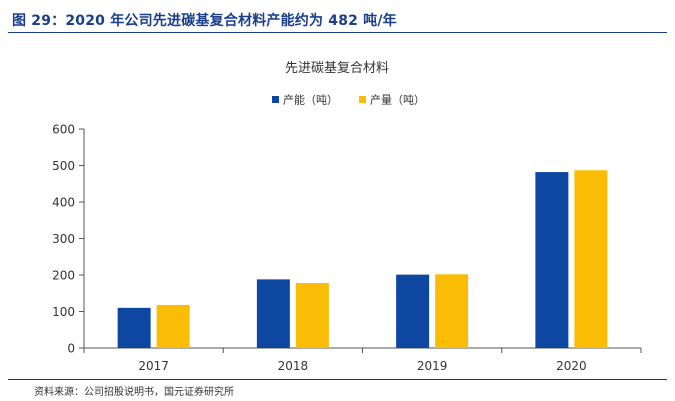  Describe the element at coordinates (63, 166) in the screenshot. I see `y-tick-label-500: 500` at that location.